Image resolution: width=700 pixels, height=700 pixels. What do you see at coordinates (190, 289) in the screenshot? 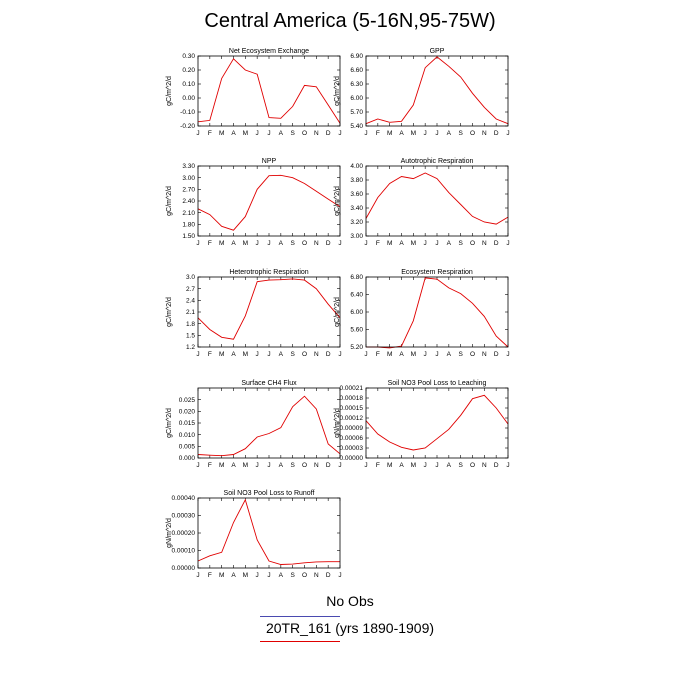
I see `y-tick-label: 2.7` at bounding box center [190, 289].